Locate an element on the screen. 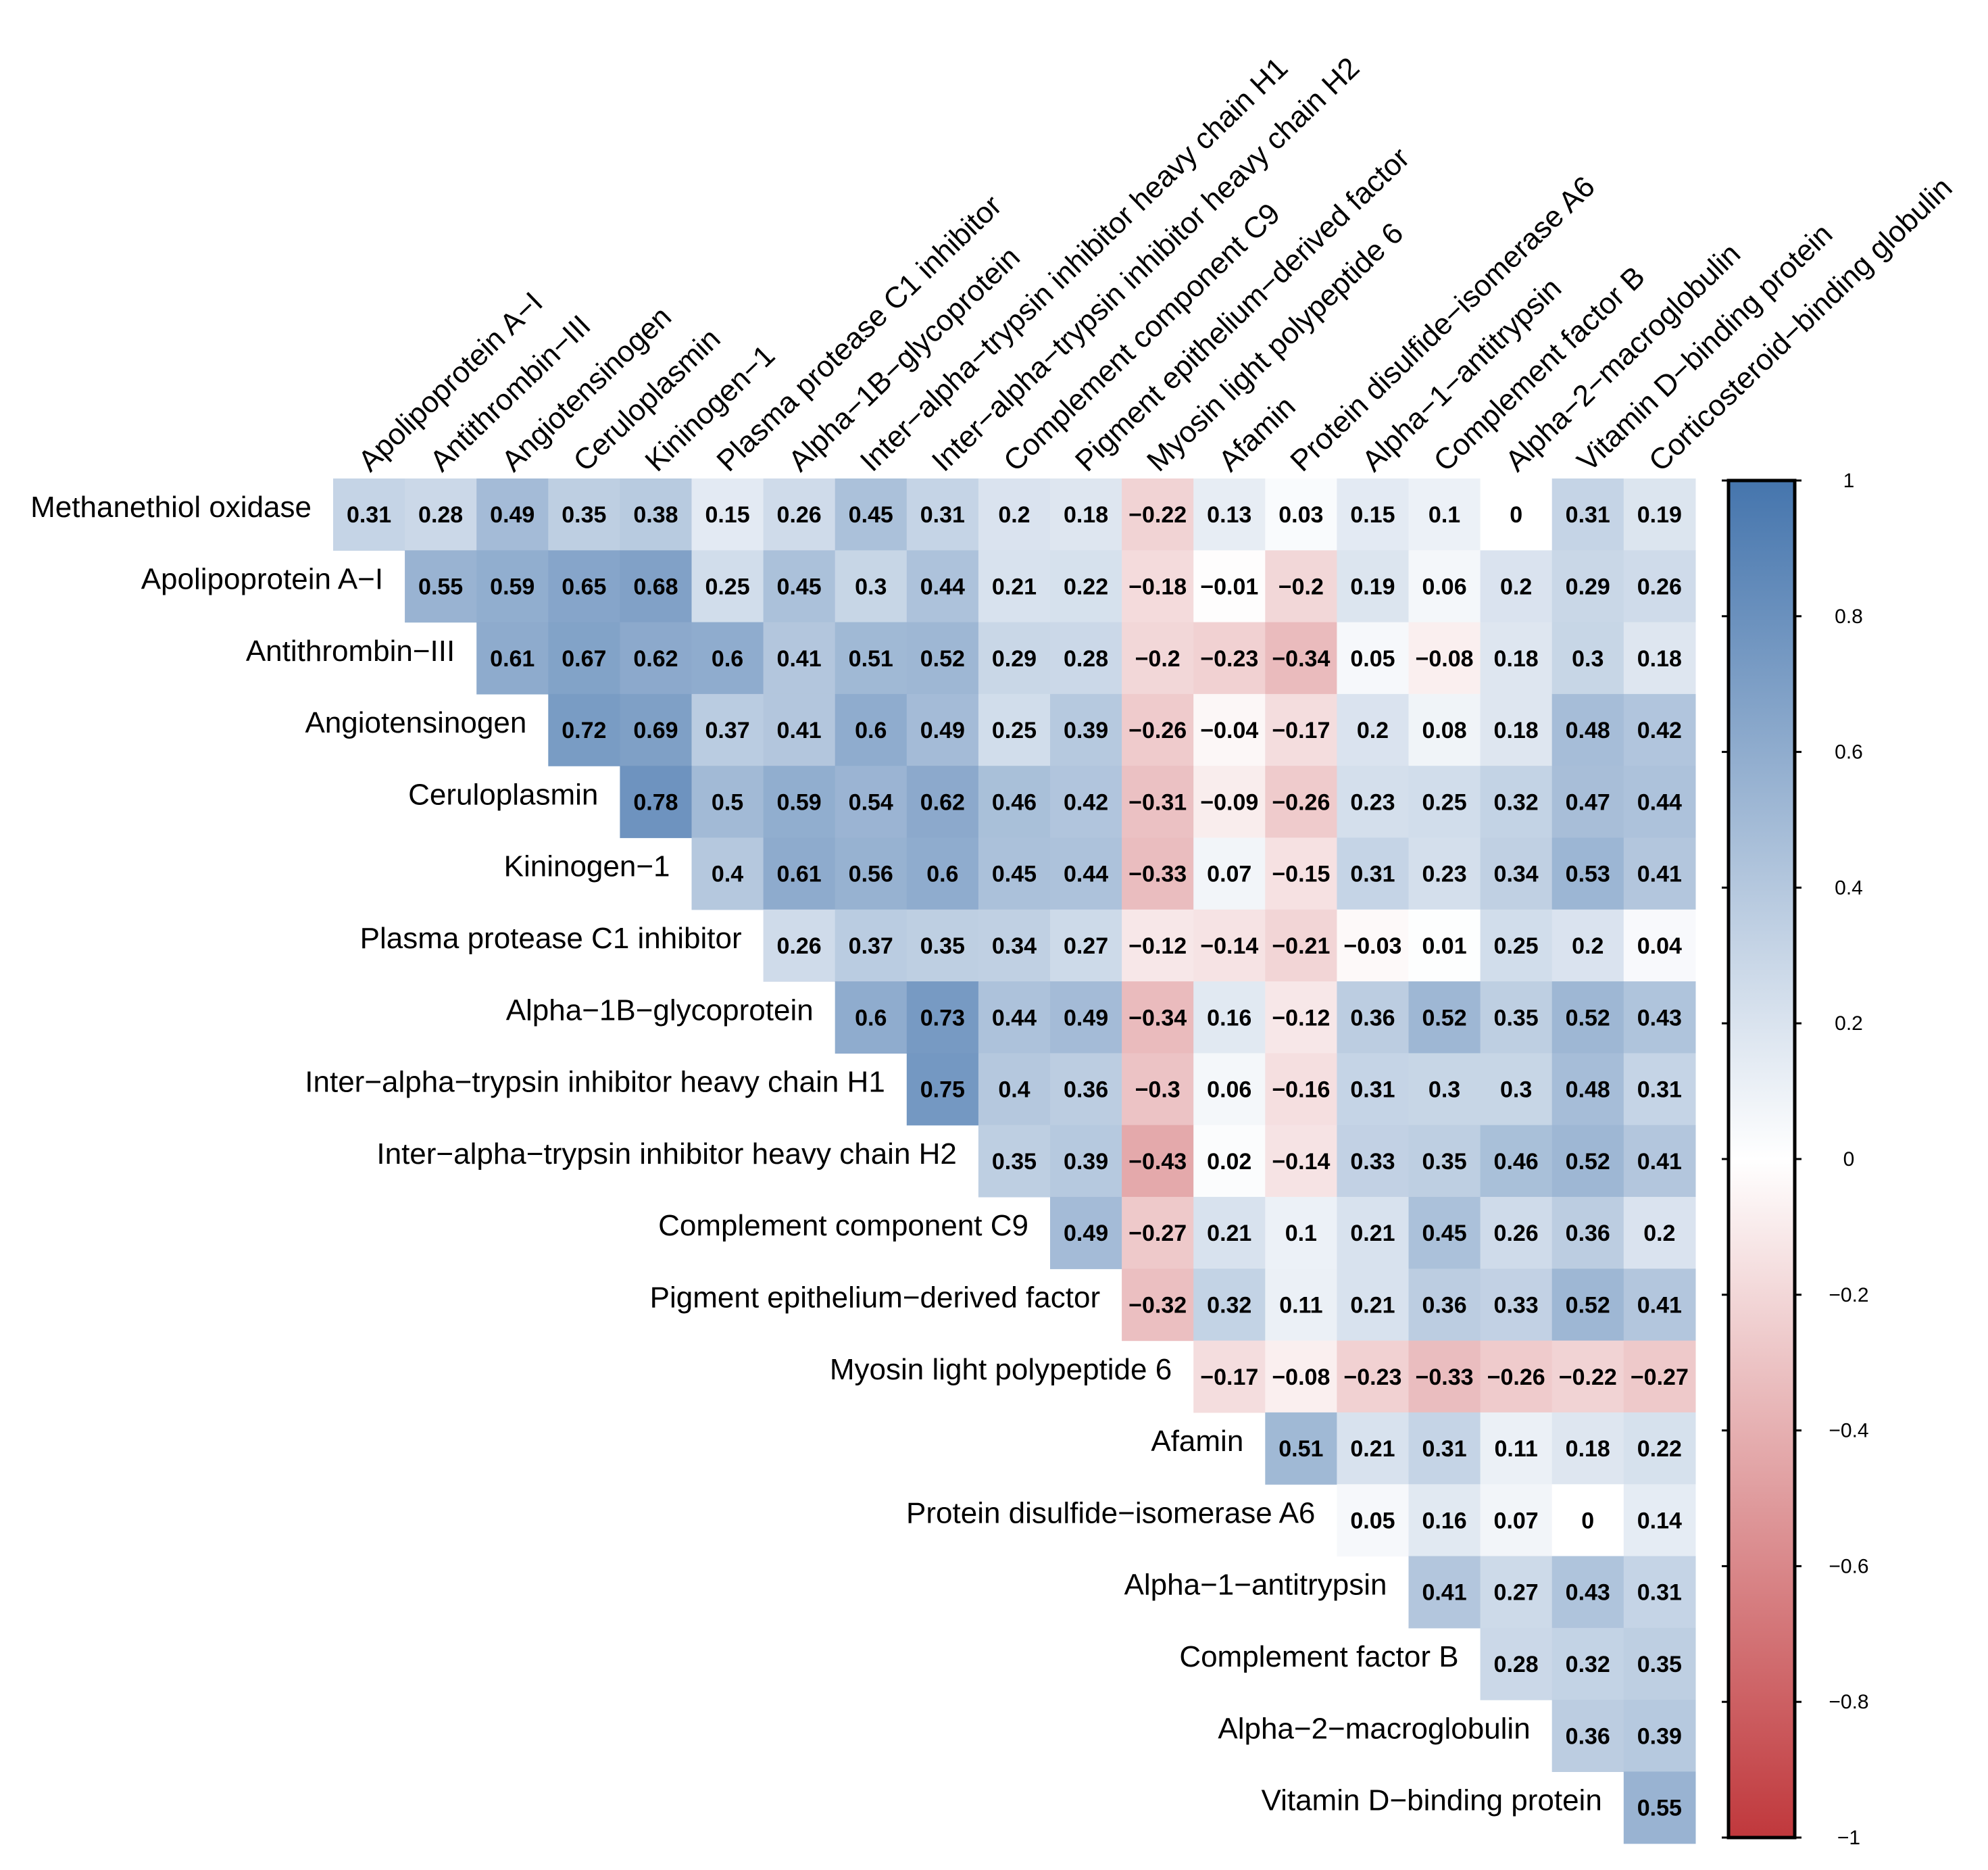 This screenshot has width=1988, height=1870. cell-value-label: 0.2 is located at coordinates (1588, 946).